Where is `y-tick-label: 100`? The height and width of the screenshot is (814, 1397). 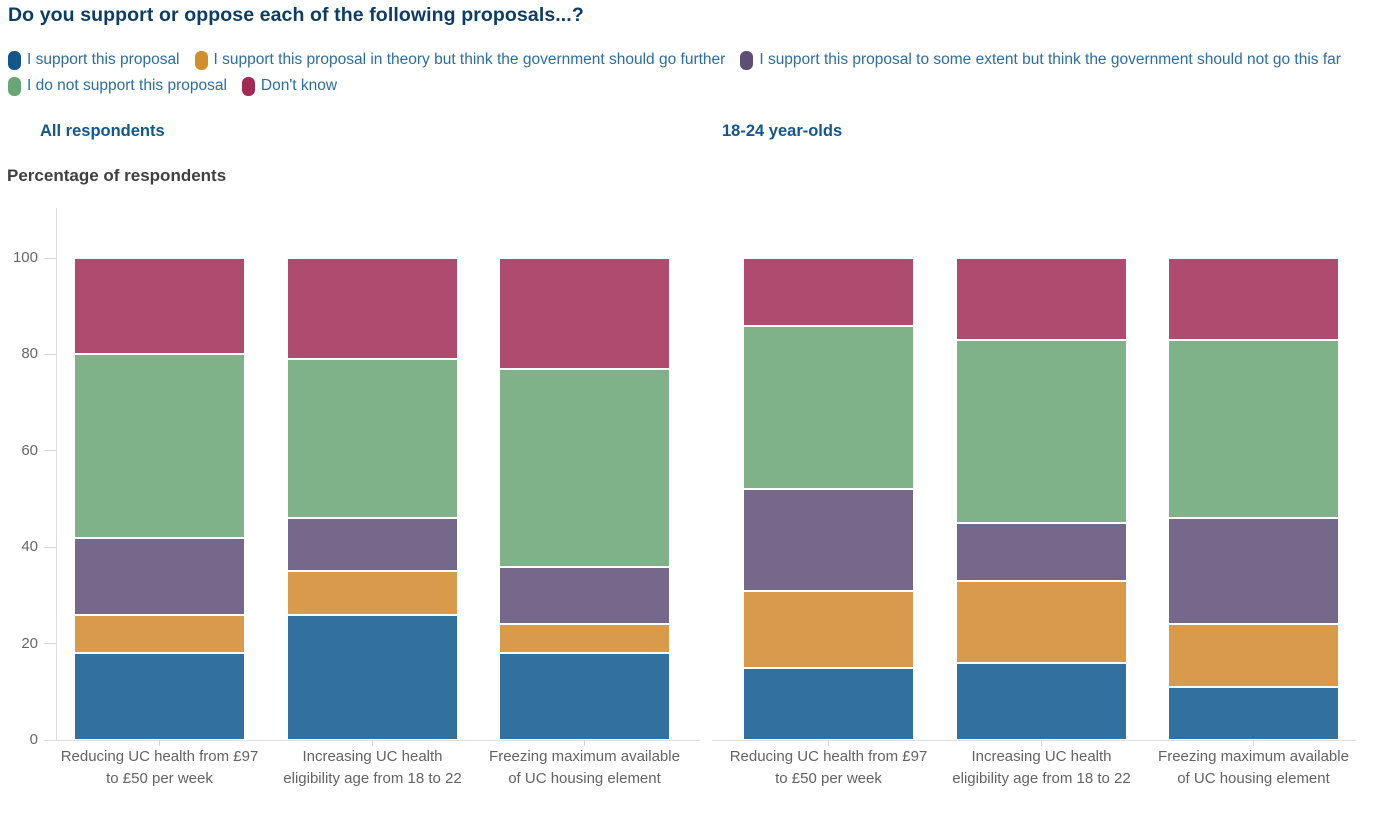
y-tick-label: 100 is located at coordinates (25, 257).